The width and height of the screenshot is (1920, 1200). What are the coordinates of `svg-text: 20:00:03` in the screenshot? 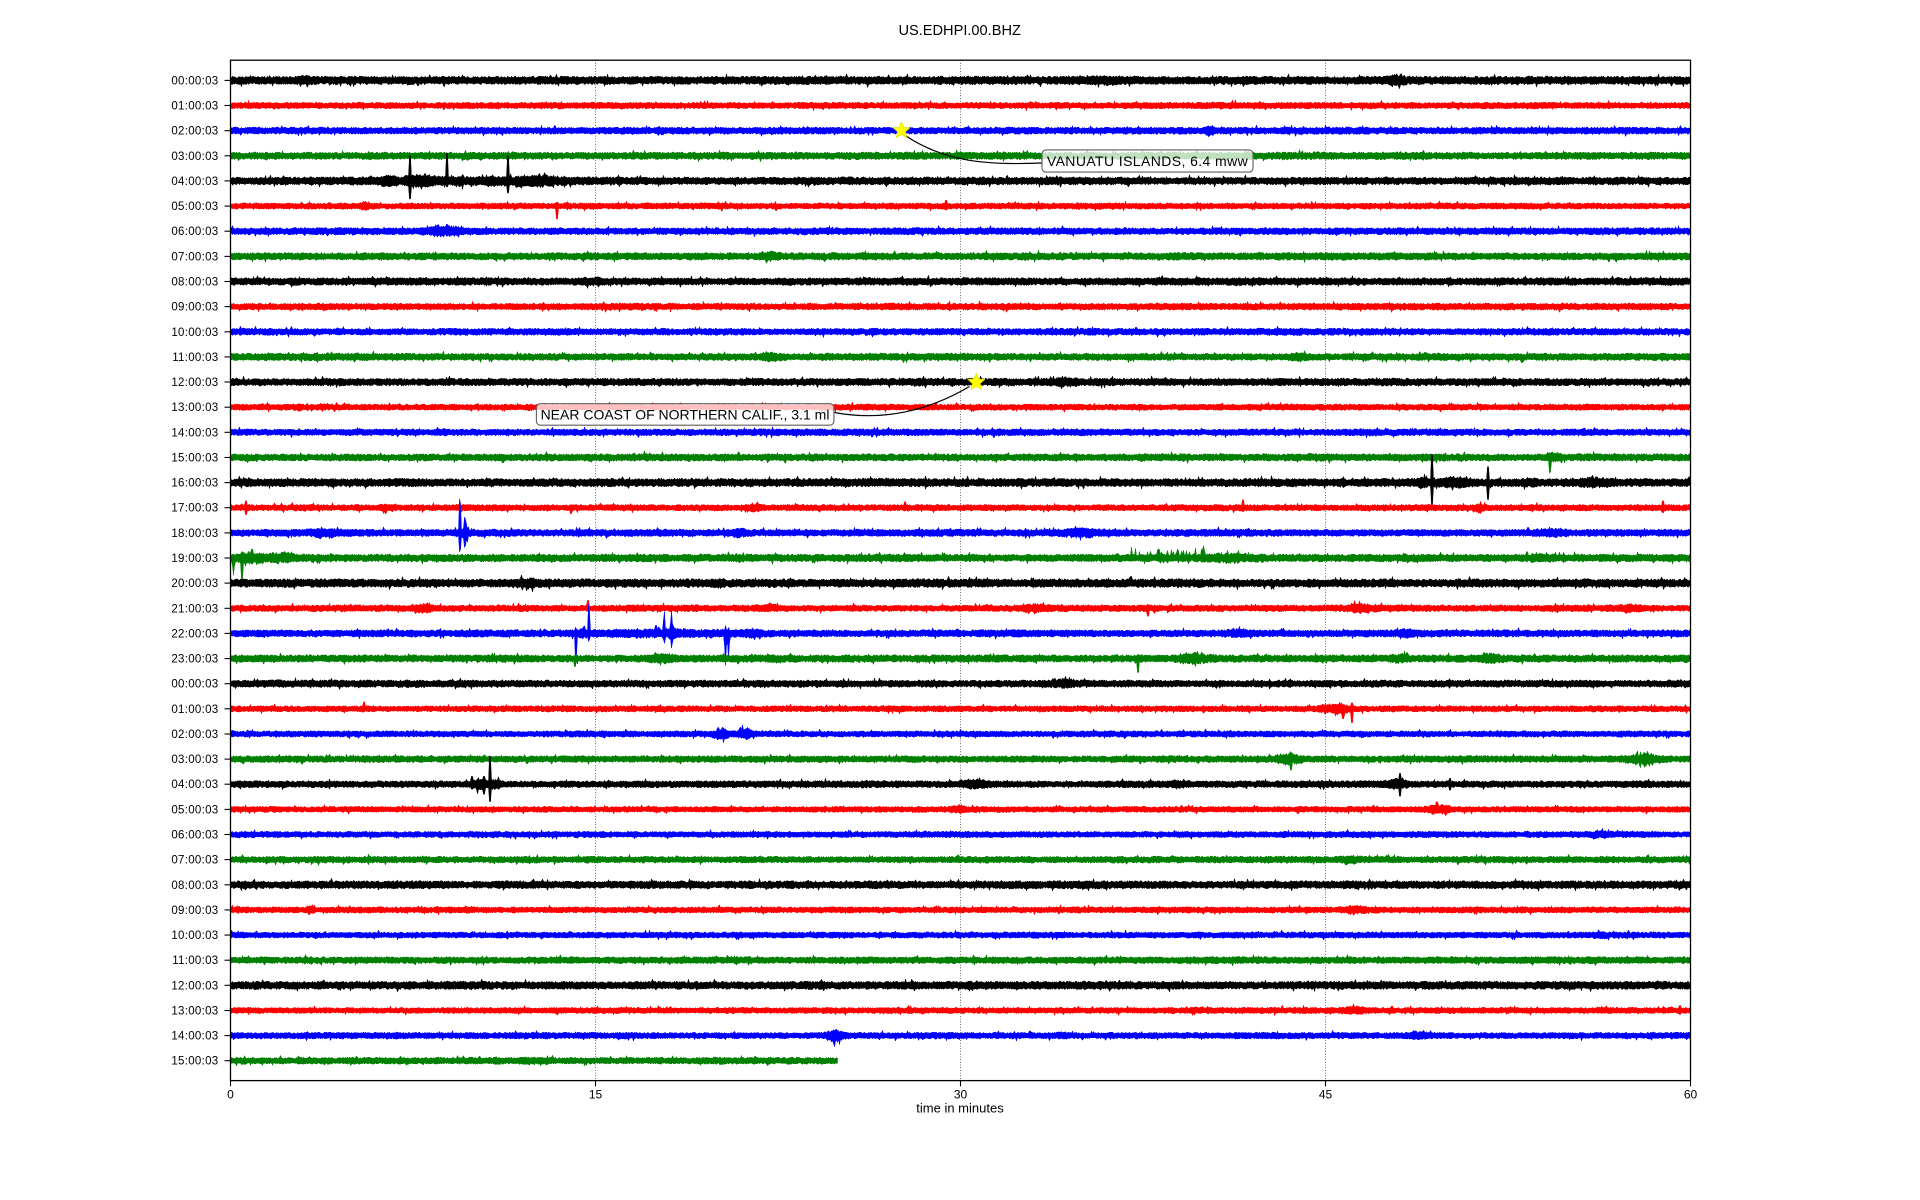 It's located at (194, 584).